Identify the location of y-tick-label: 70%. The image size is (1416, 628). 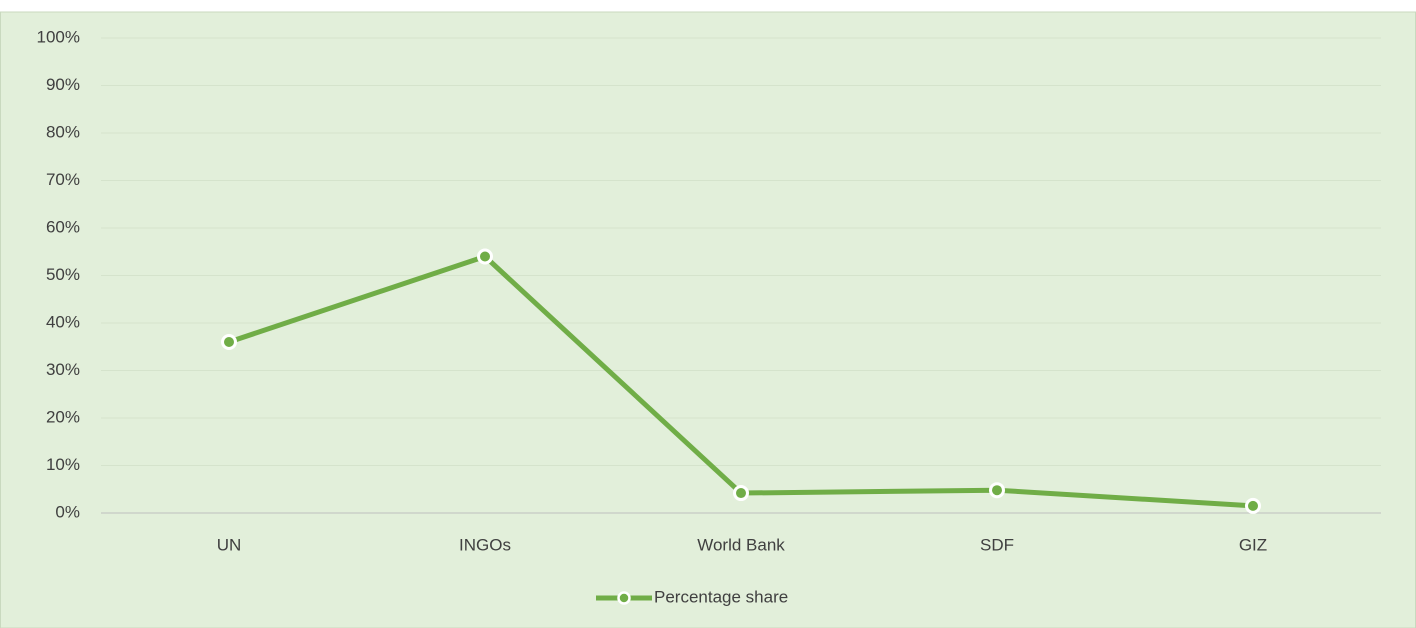
(63, 179).